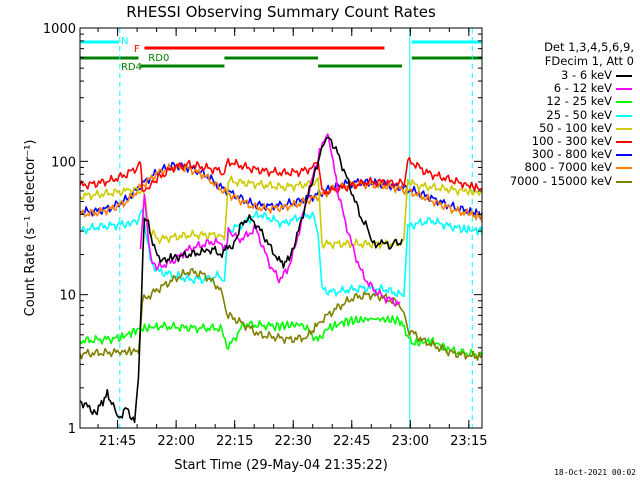  I want to click on x-tick-label: 22:45, so click(351, 441).